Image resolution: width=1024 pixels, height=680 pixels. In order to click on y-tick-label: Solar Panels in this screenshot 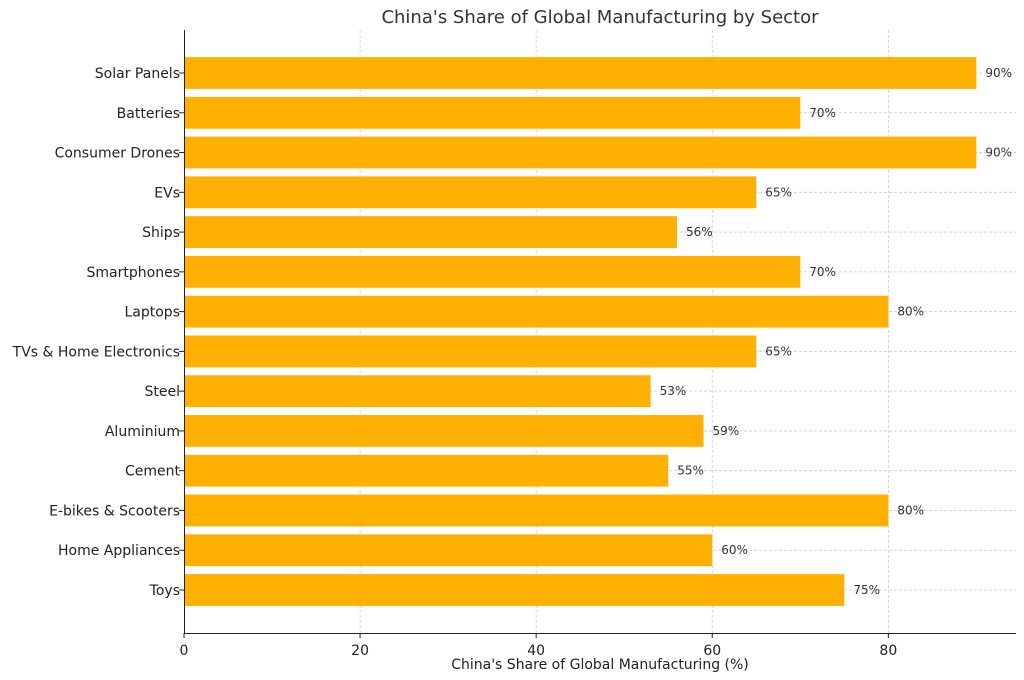, I will do `click(137, 74)`.